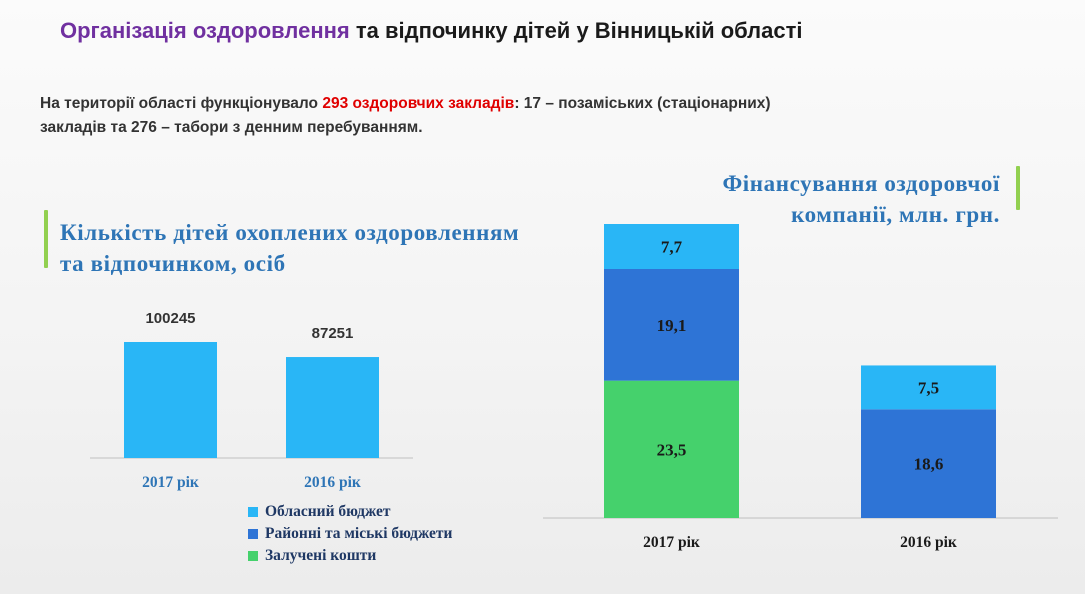 This screenshot has height=594, width=1085. Describe the element at coordinates (333, 333) in the screenshot. I see `children-bar-value-1: 87251` at that location.